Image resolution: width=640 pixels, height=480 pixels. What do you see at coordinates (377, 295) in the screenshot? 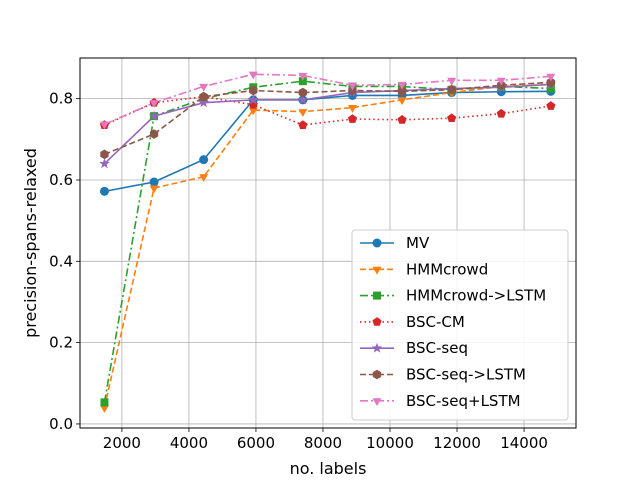
I see `legend-marker-hmmcrowd-lstm` at bounding box center [377, 295].